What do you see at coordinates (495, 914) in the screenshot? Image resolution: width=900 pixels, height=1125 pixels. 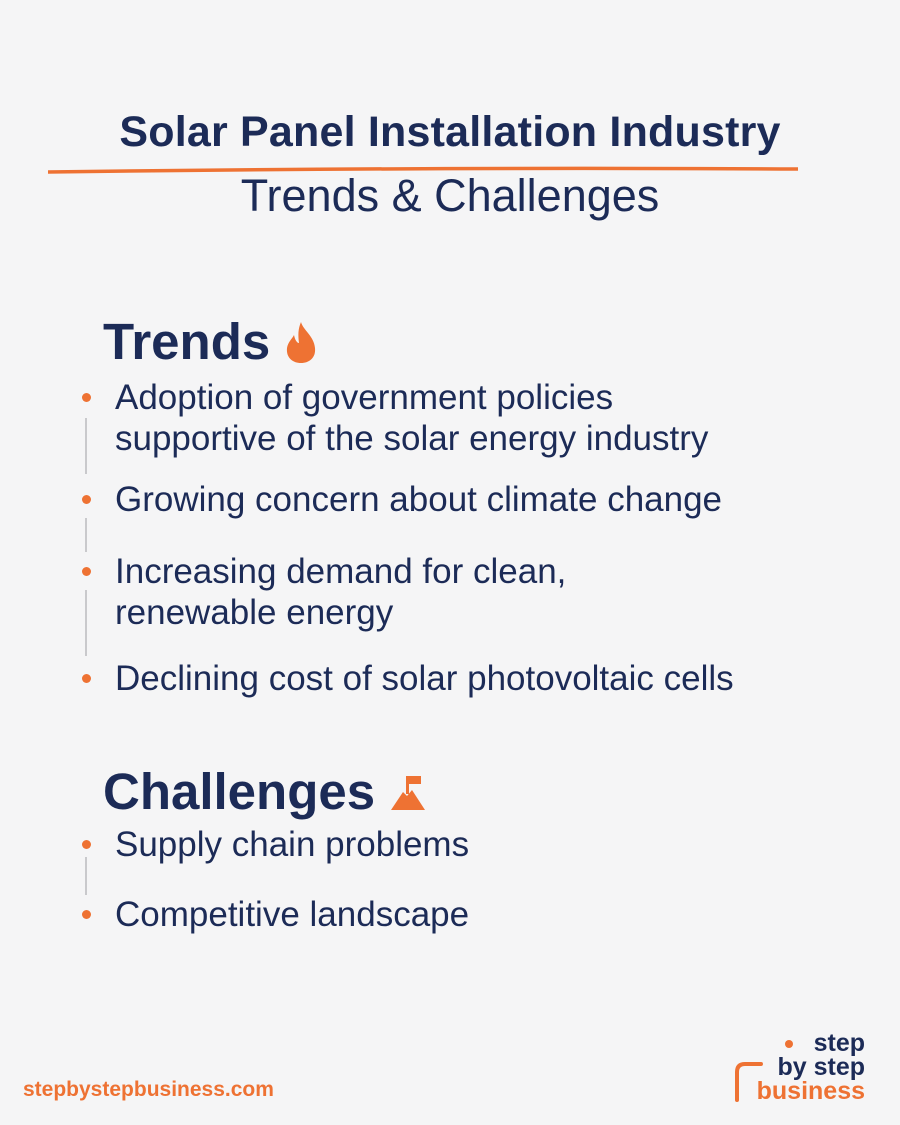 I see `challenge-item-competition: Competitive landscape` at bounding box center [495, 914].